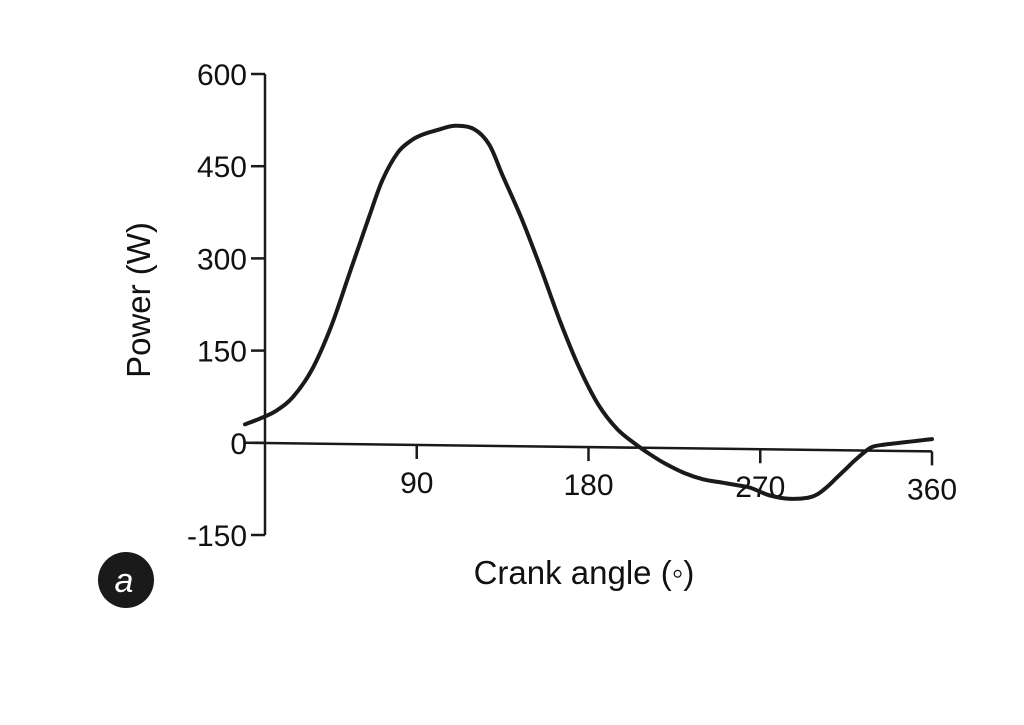  What do you see at coordinates (584, 572) in the screenshot?
I see `x-axis-title: Crank angle (◦)` at bounding box center [584, 572].